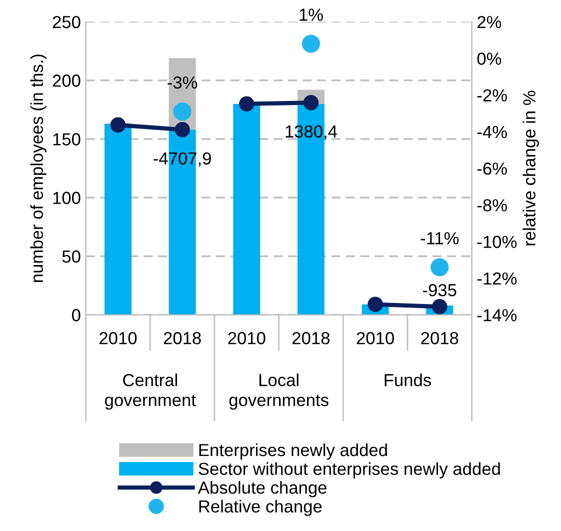 The height and width of the screenshot is (531, 561). I want to click on legend-label: Relative change, so click(260, 508).